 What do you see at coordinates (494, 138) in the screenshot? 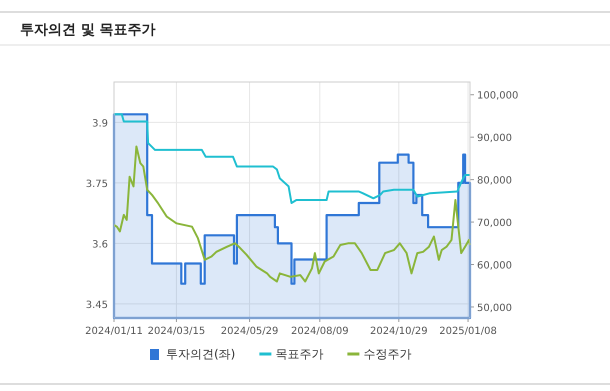
I see `y2-tick-label: 90,000` at bounding box center [494, 138].